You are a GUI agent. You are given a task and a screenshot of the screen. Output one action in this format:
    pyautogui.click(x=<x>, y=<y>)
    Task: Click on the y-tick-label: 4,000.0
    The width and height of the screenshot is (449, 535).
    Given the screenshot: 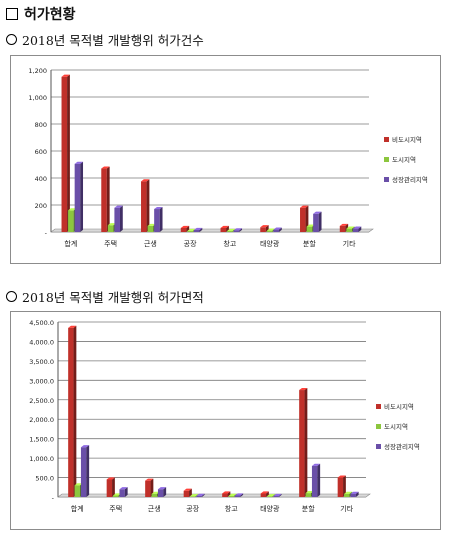 What is the action you would take?
    pyautogui.click(x=41, y=342)
    